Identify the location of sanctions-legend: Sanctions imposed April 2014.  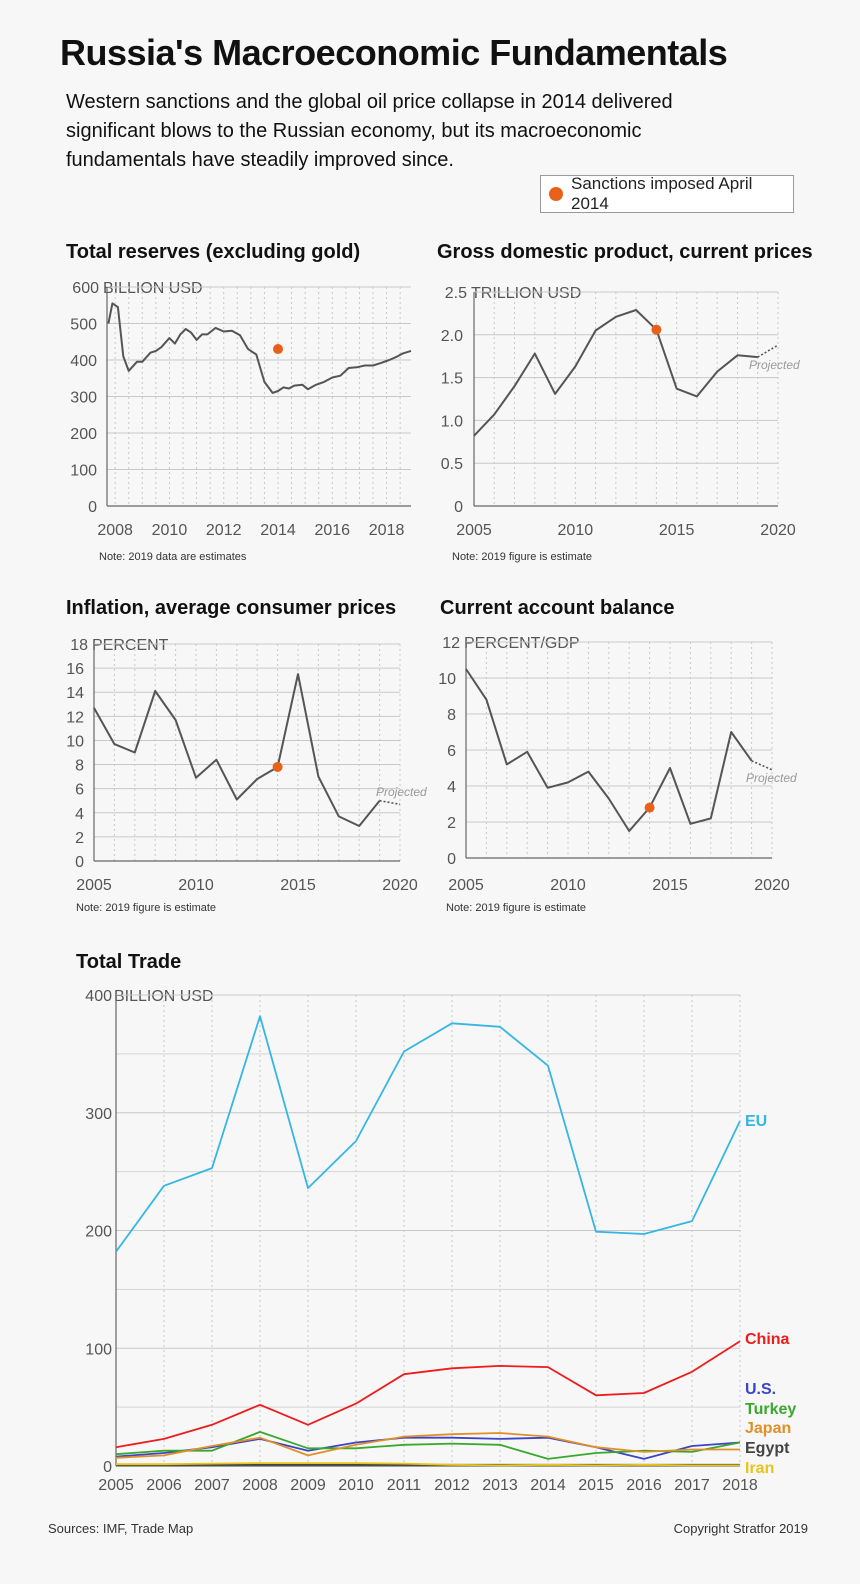
(667, 193).